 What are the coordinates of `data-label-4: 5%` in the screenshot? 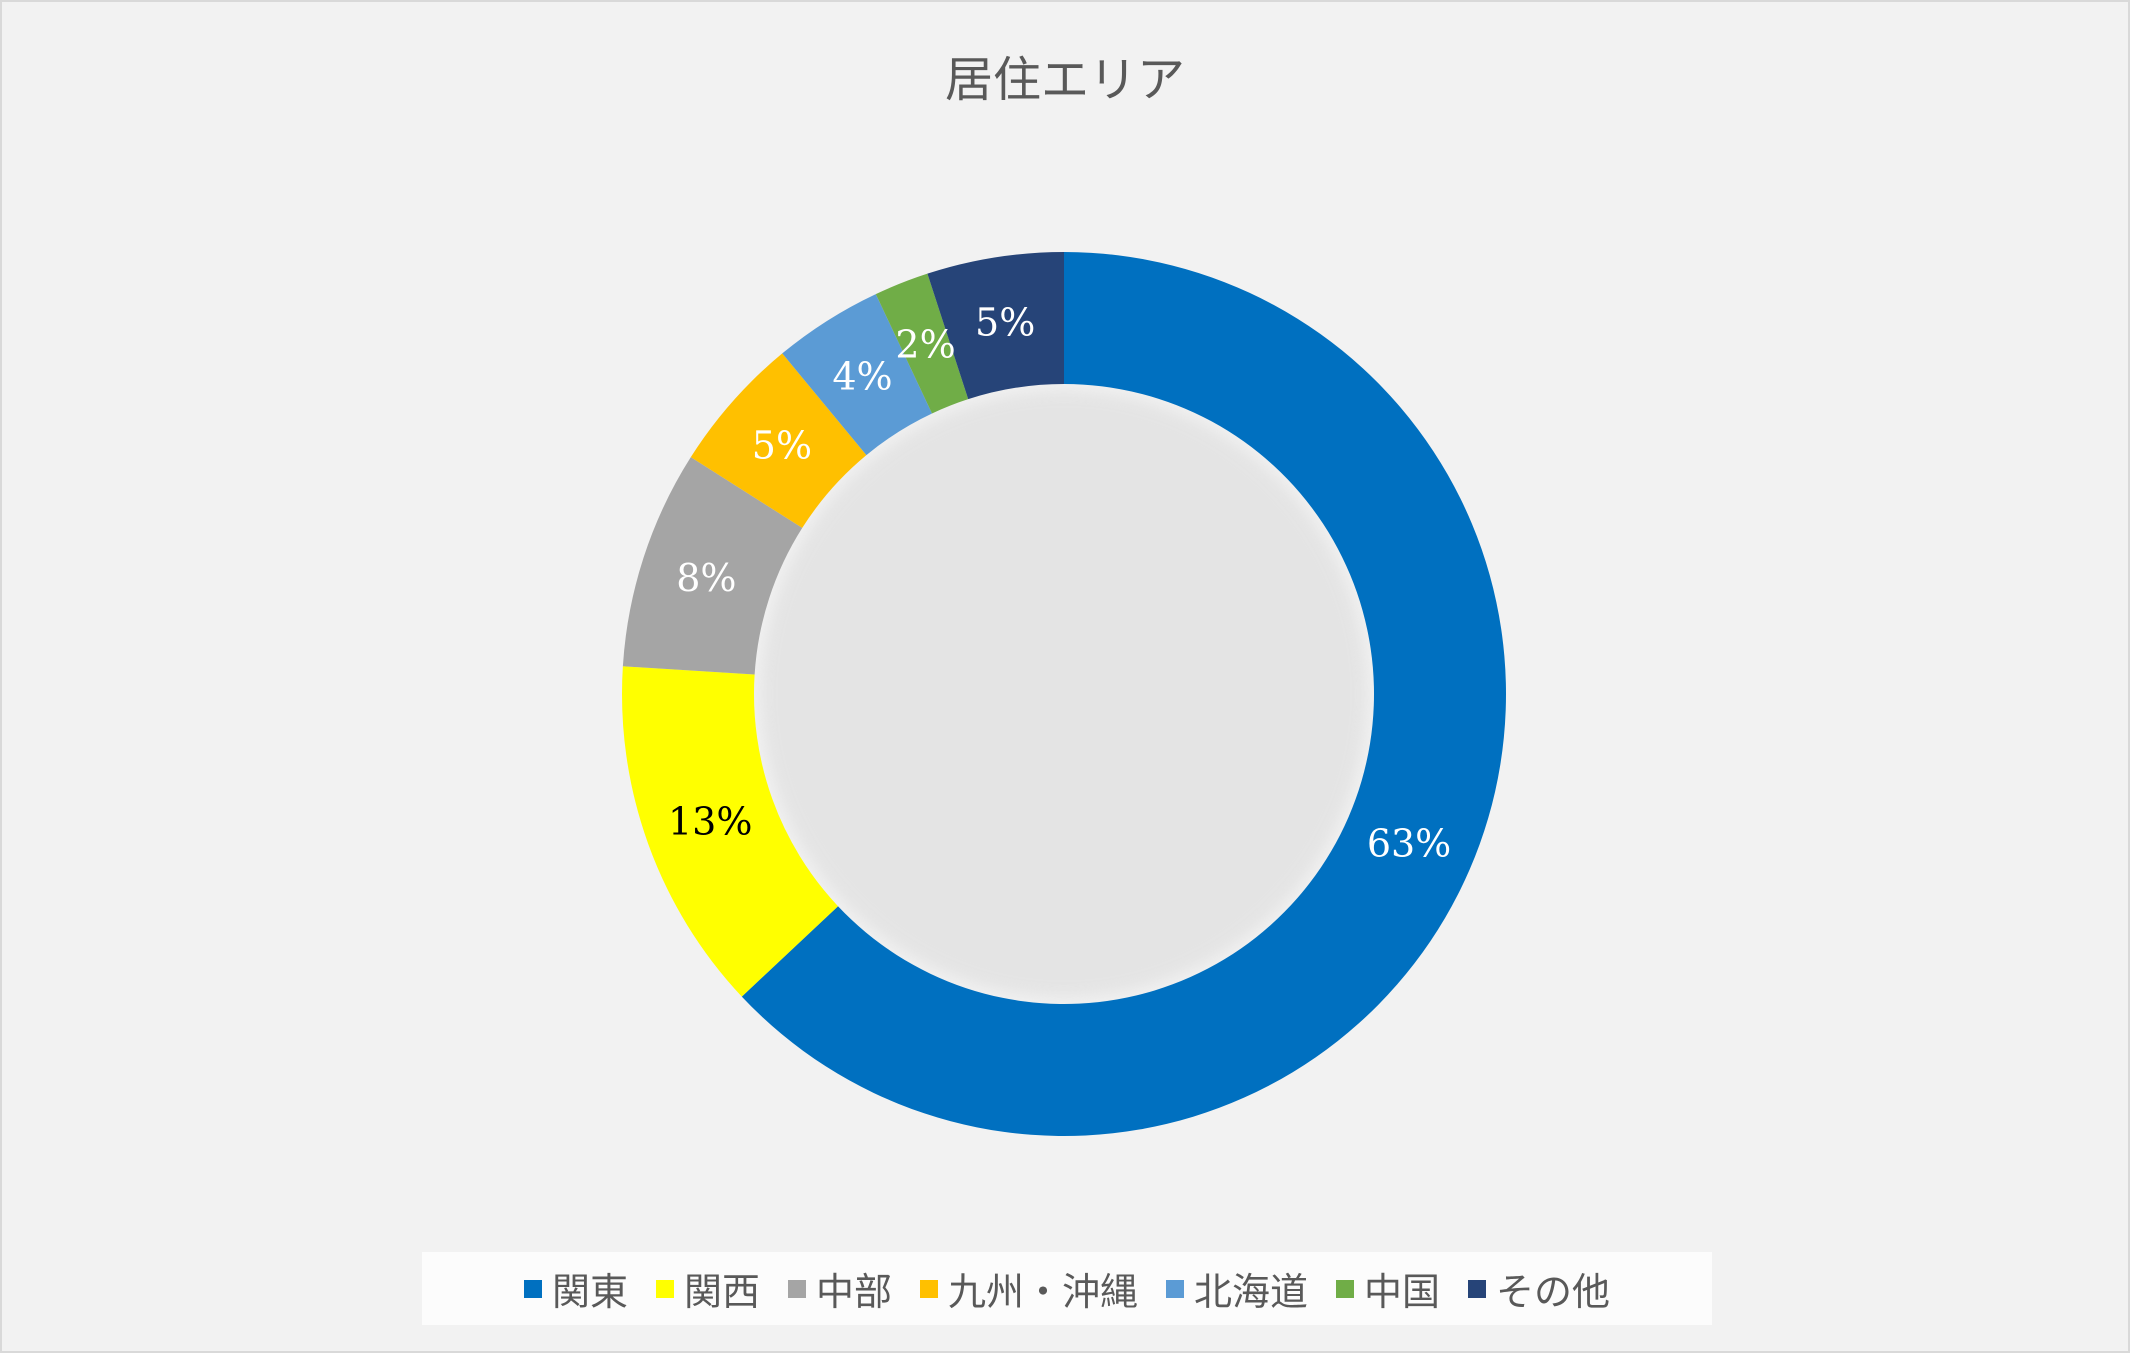 It's located at (782, 445).